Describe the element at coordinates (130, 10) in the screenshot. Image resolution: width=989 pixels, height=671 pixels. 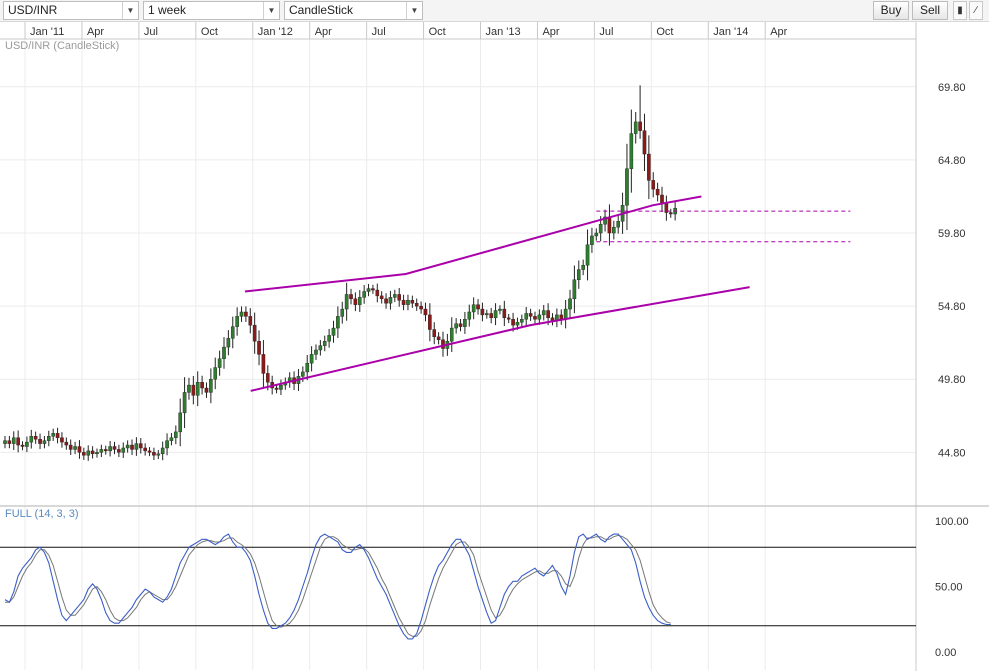
I see `chevron-down-icon: ▼` at that location.